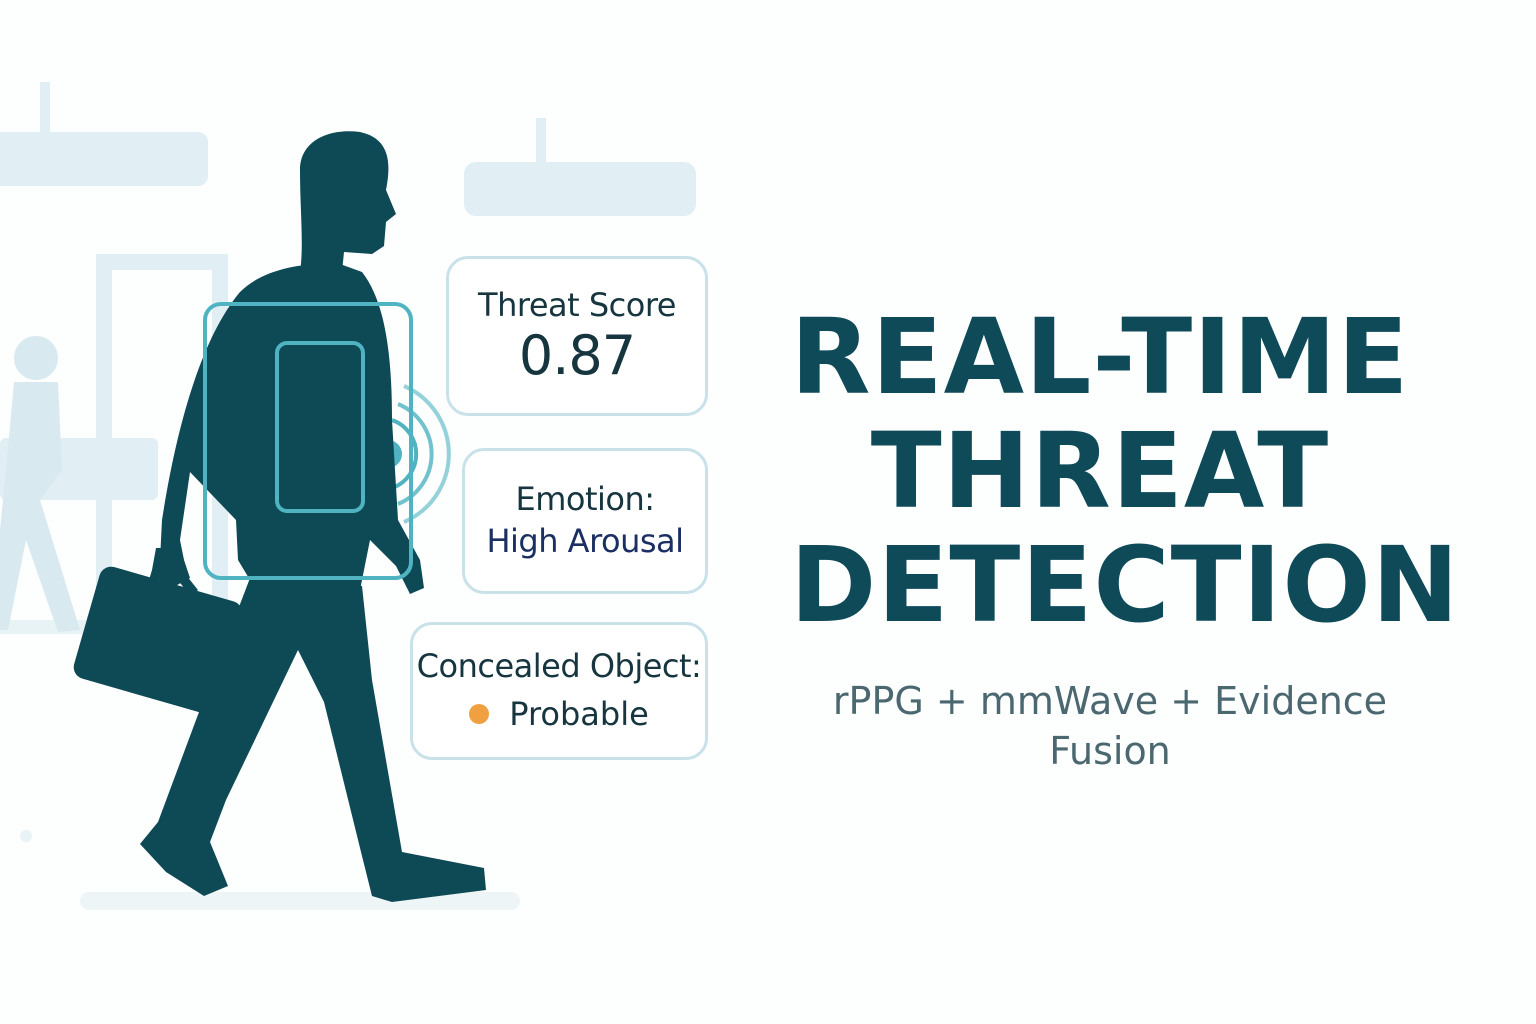 This screenshot has height=1024, width=1536. What do you see at coordinates (579, 714) in the screenshot?
I see `concealed-object-value: Probable` at bounding box center [579, 714].